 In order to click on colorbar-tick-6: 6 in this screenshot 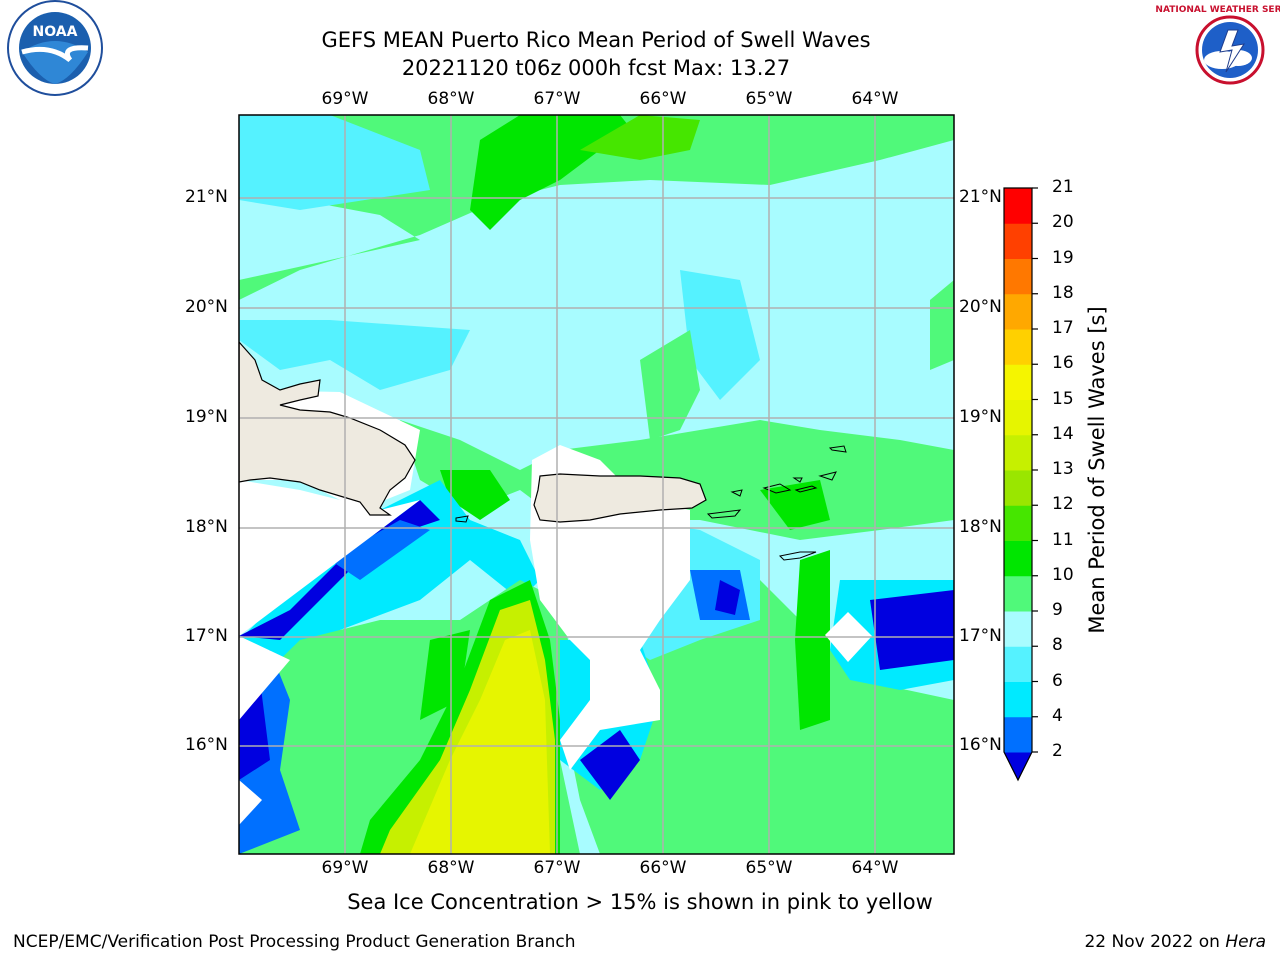, I will do `click(1057, 680)`.